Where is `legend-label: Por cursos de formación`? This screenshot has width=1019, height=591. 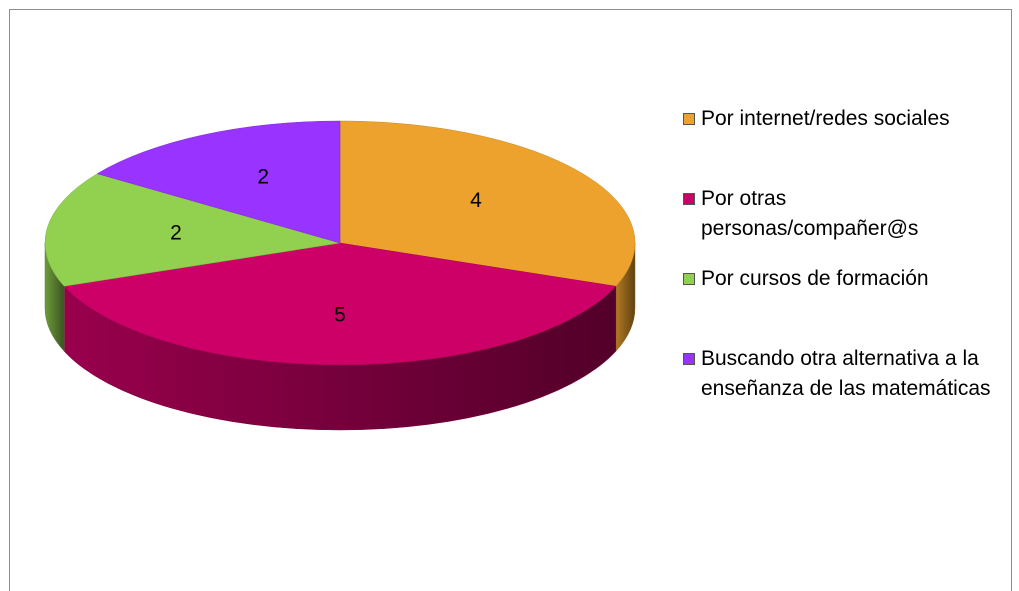
legend-label: Por cursos de formación is located at coordinates (815, 278).